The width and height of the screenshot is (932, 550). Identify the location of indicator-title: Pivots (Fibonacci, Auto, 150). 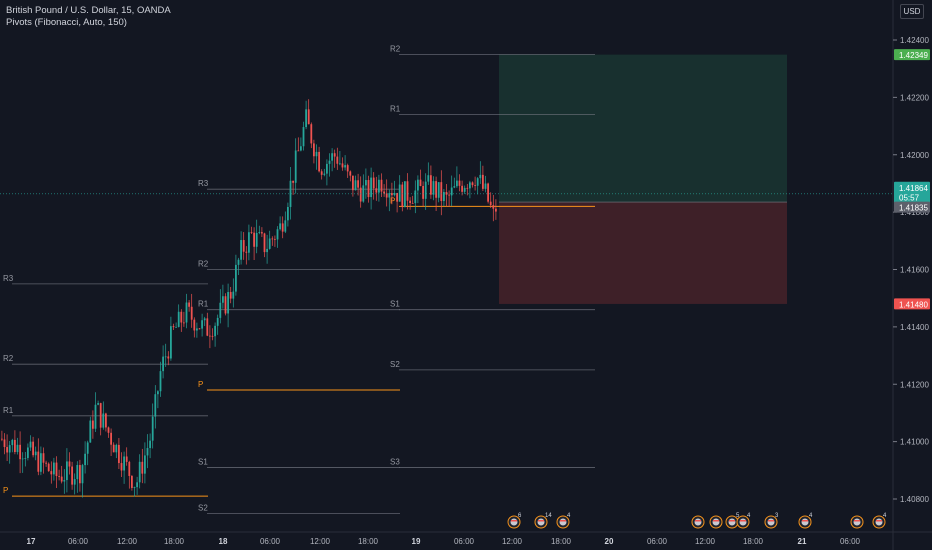
(66, 22).